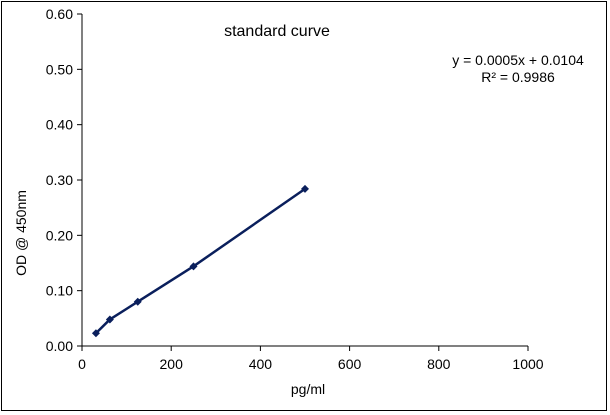 Image resolution: width=610 pixels, height=415 pixels. I want to click on trendline-equation: y = 0.0005x + 0.0104, so click(518, 60).